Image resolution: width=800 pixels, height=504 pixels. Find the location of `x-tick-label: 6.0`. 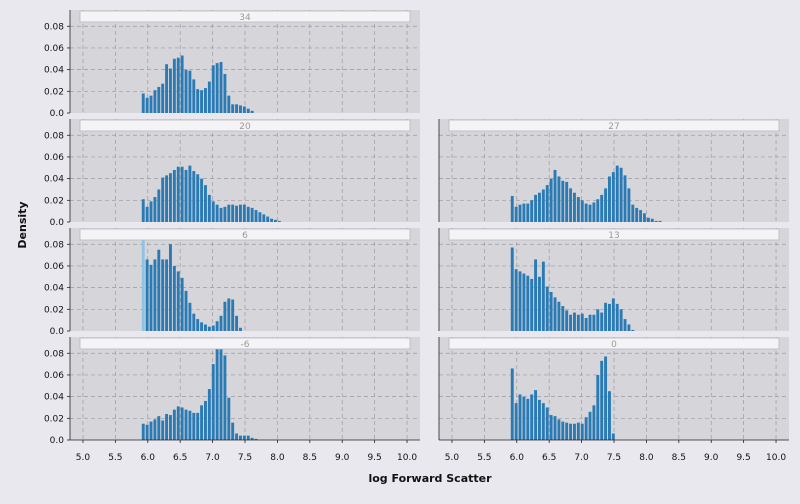

x-tick-label: 6.0 is located at coordinates (517, 458).